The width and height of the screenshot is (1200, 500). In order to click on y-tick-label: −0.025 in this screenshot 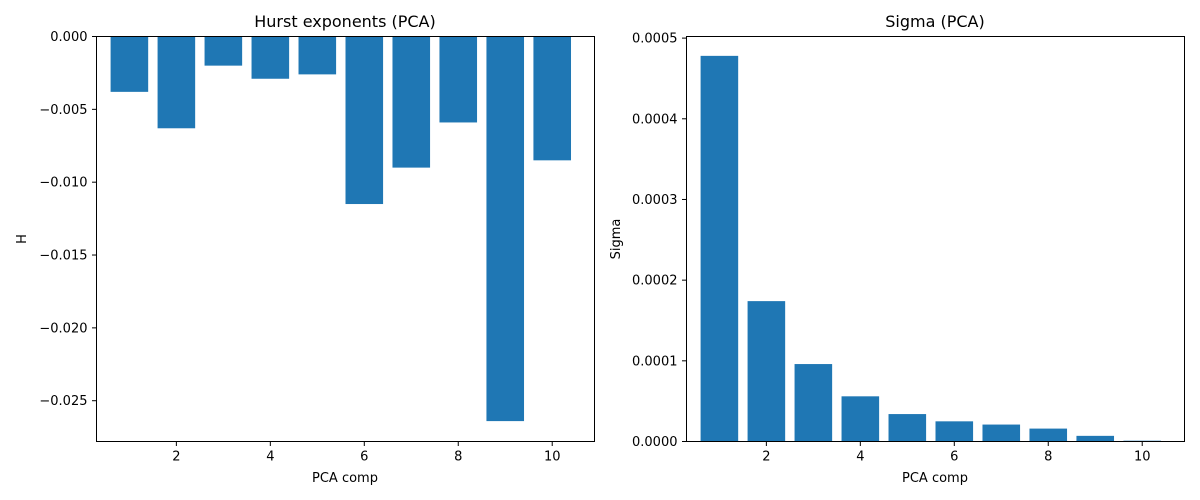, I will do `click(63, 401)`.